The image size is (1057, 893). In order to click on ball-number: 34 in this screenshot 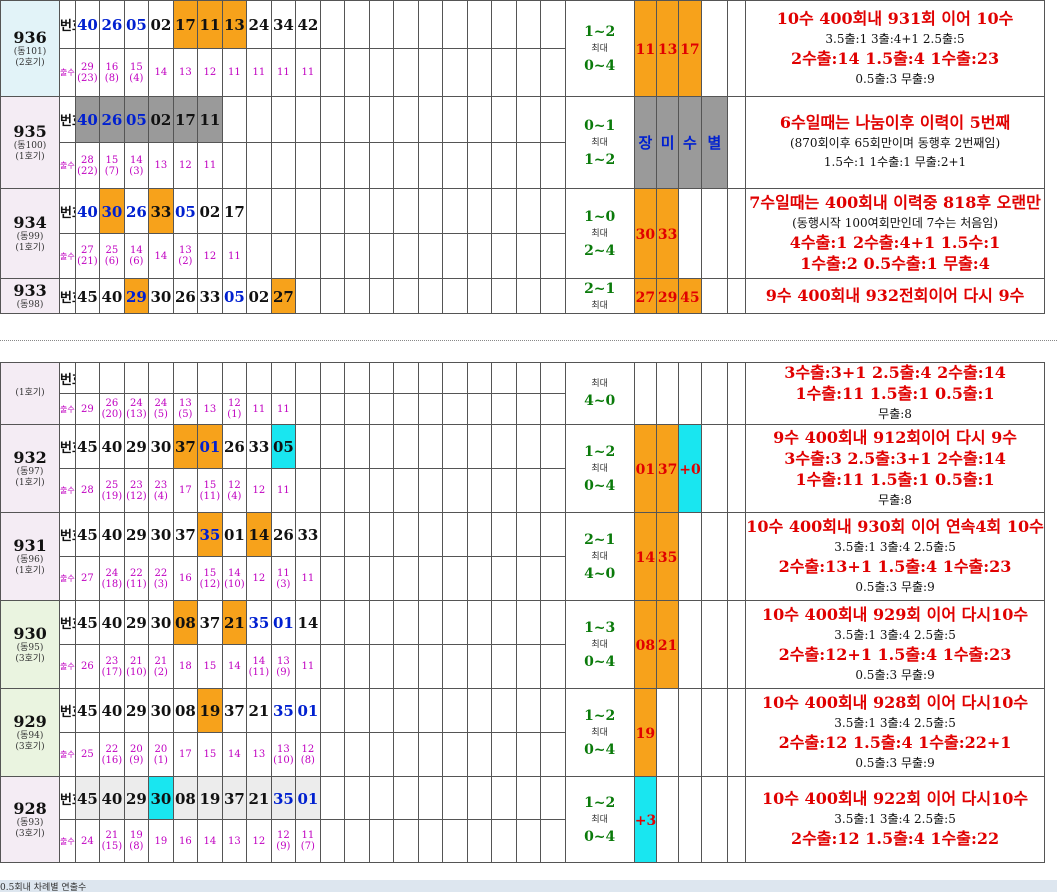, I will do `click(283, 24)`.